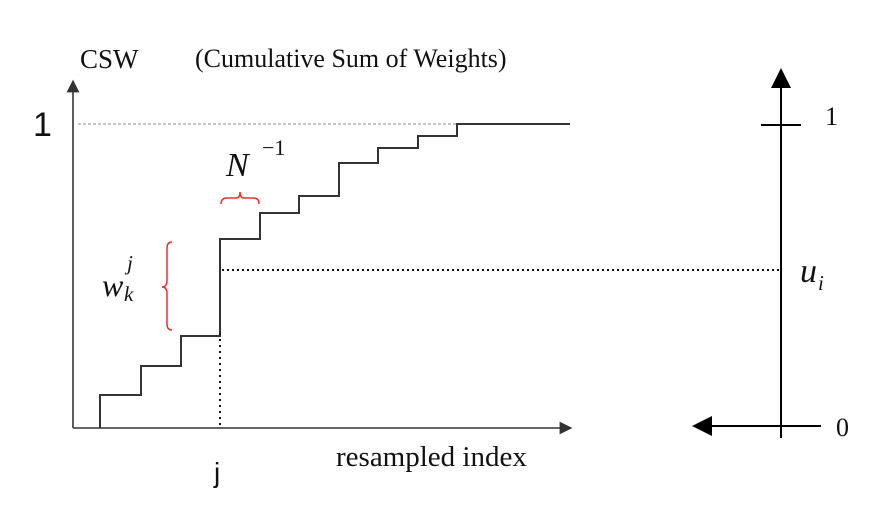 The width and height of the screenshot is (891, 515). I want to click on chart-title: (Cumulative Sum of Weights), so click(351, 58).